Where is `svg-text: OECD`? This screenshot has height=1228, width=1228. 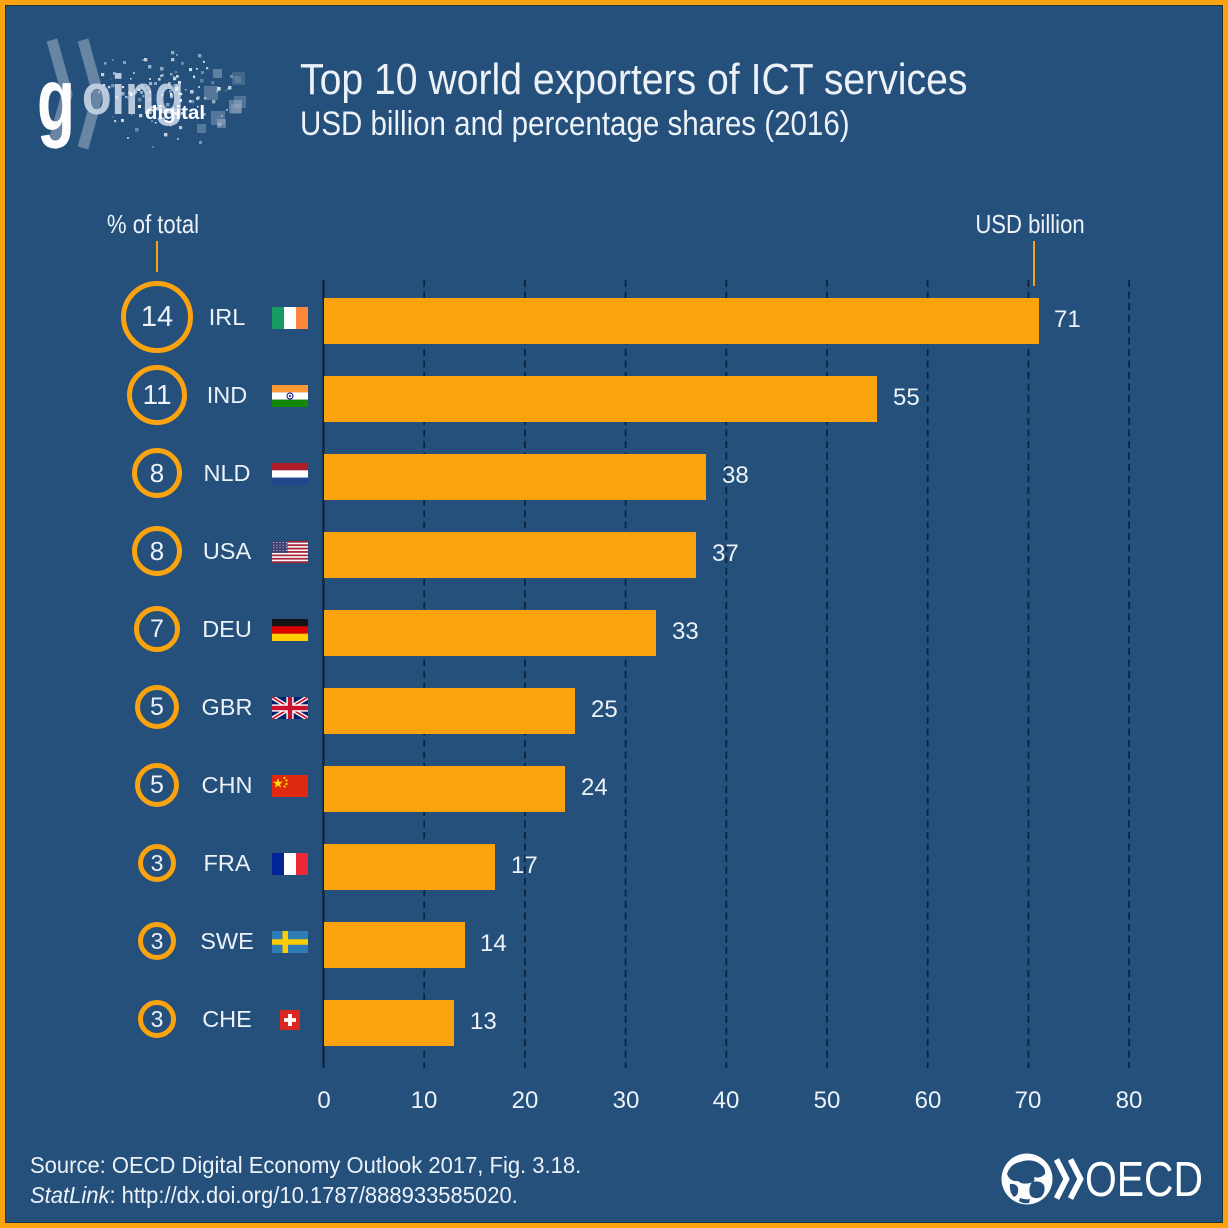
svg-text: OECD is located at coordinates (1144, 1180).